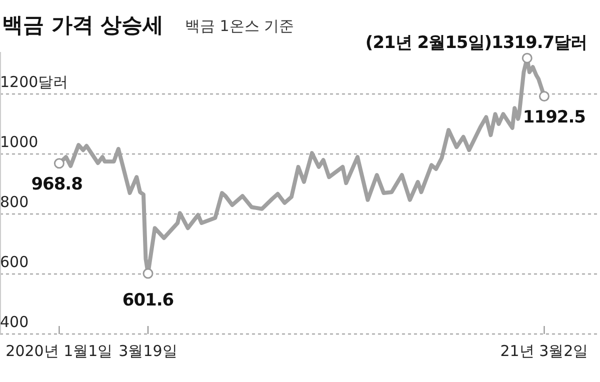 The image size is (600, 382). What do you see at coordinates (544, 351) in the screenshot?
I see `x-tick-label: 21년 3월2일` at bounding box center [544, 351].